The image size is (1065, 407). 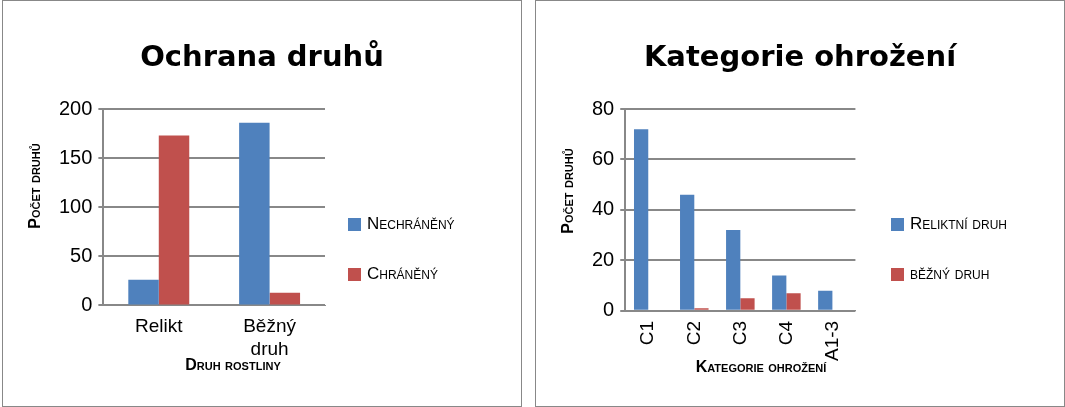 What do you see at coordinates (800, 56) in the screenshot?
I see `chart-title: Kategorie ohrožení` at bounding box center [800, 56].